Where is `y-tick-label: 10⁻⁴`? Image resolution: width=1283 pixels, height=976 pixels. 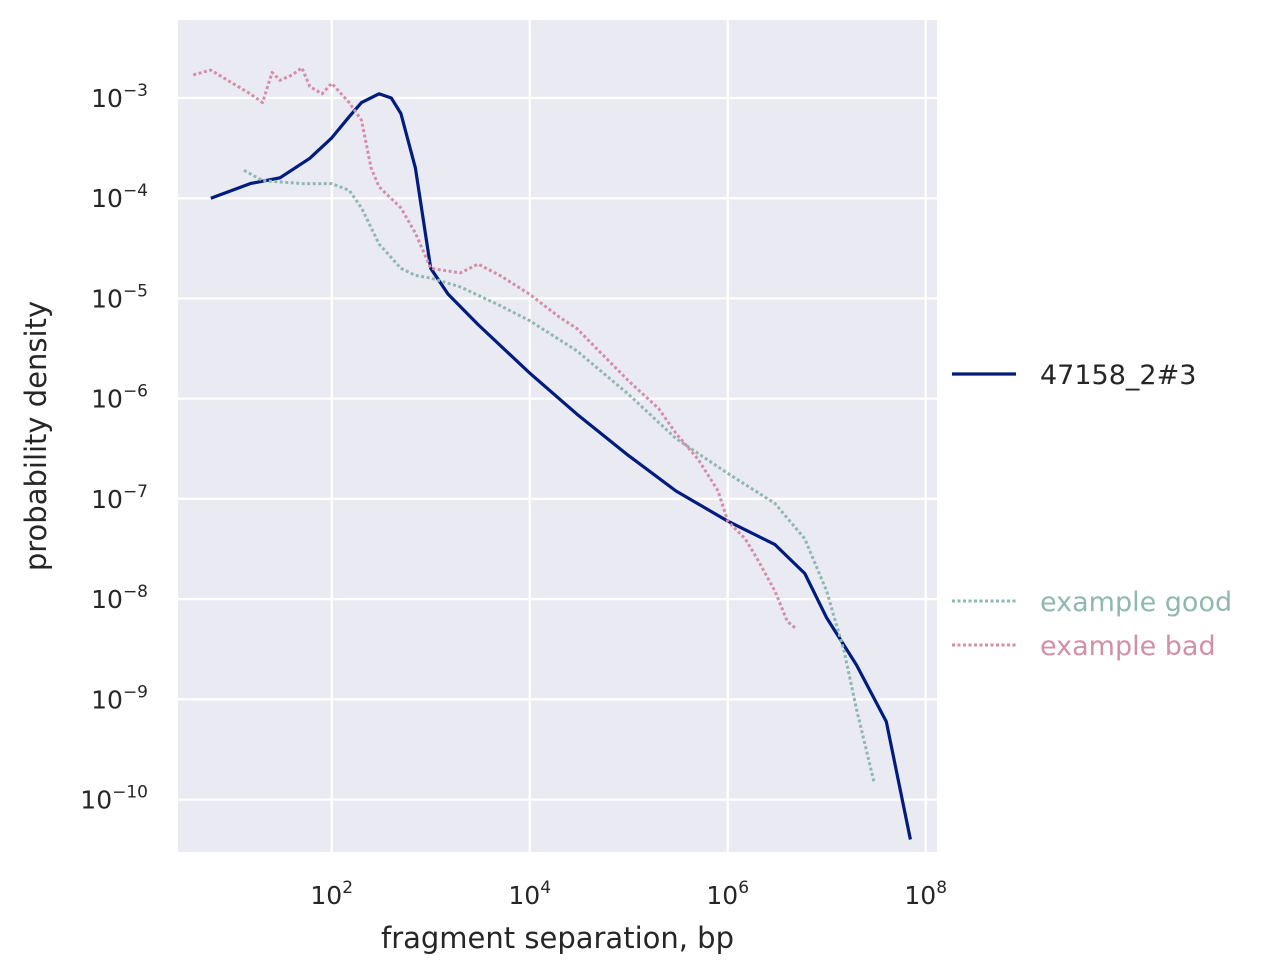
y-tick-label: 10⁻⁴ is located at coordinates (119, 197).